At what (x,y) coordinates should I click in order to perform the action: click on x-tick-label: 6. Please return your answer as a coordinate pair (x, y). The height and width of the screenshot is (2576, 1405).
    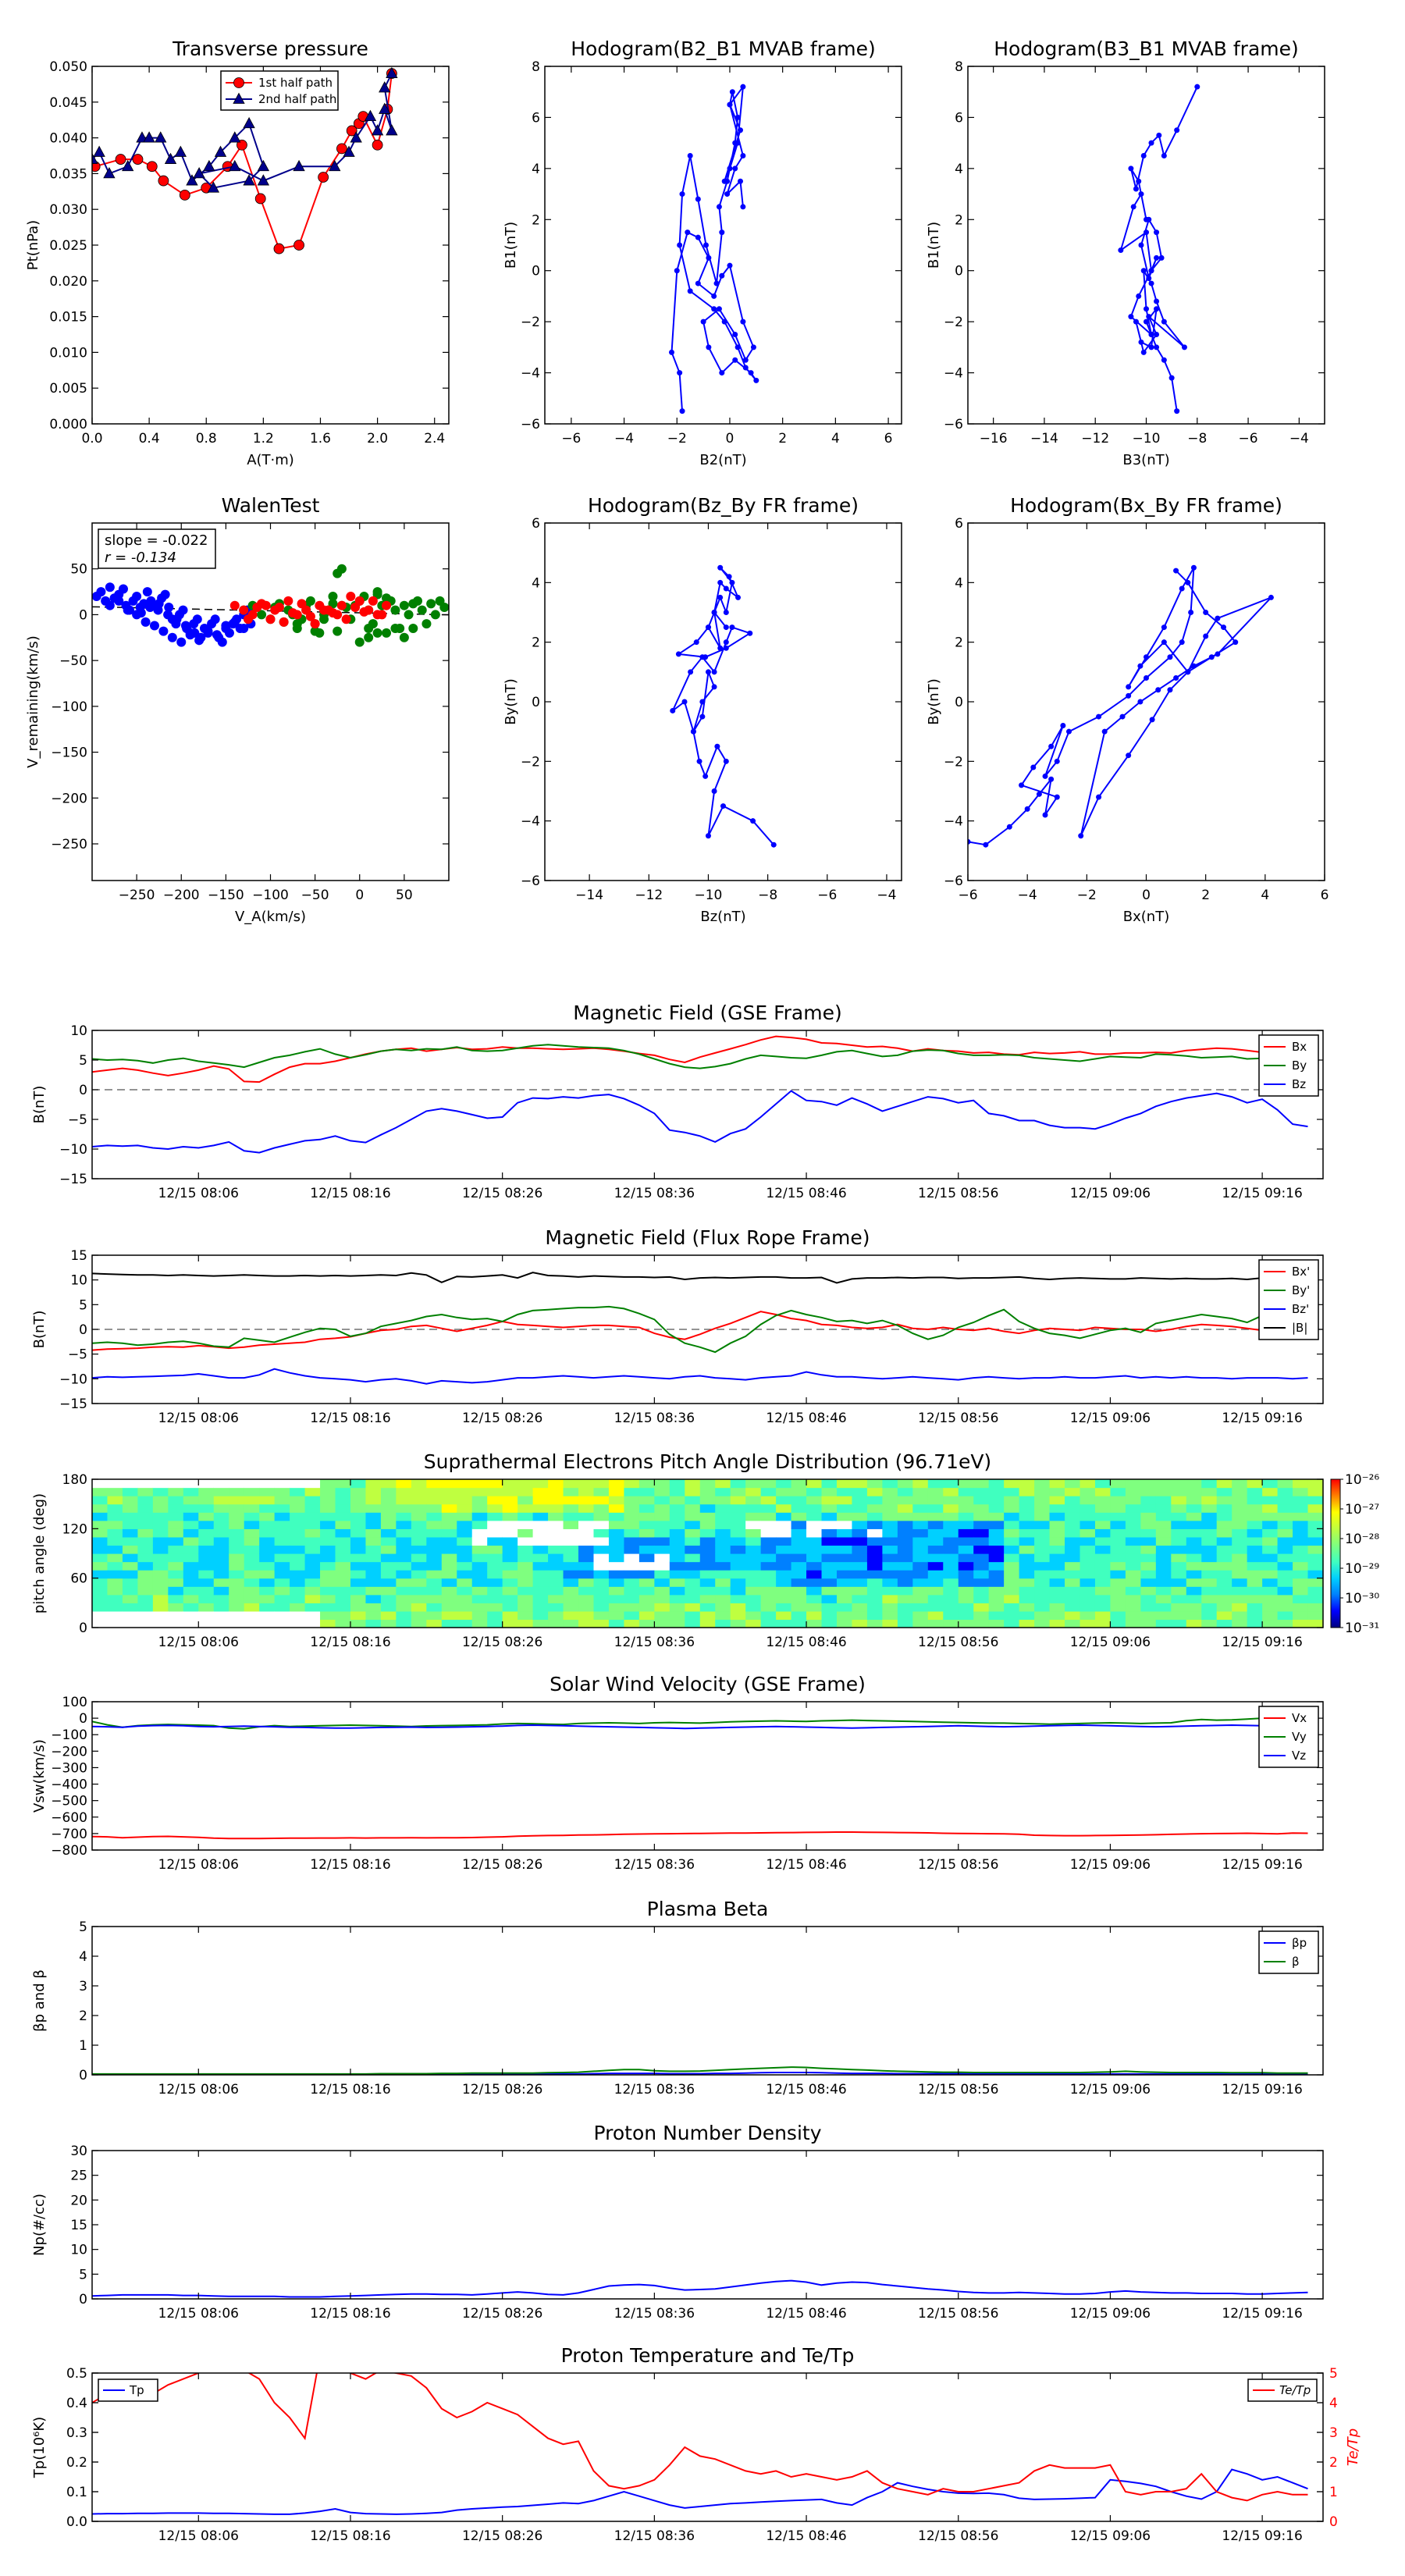
    Looking at the image, I should click on (889, 439).